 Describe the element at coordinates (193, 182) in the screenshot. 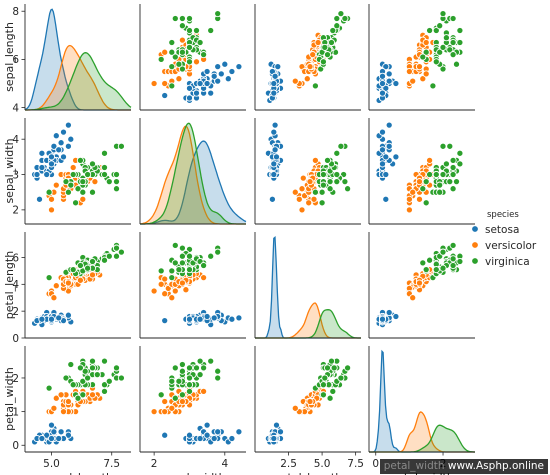

I see `kde-fill-setosa` at that location.